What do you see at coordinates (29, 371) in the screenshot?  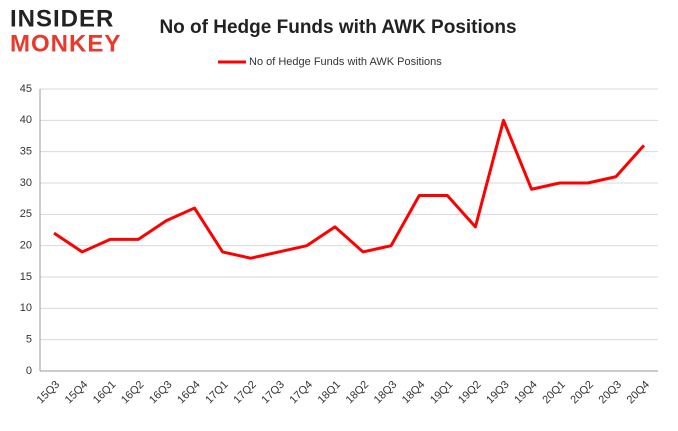 I see `y-tick-label: 0` at bounding box center [29, 371].